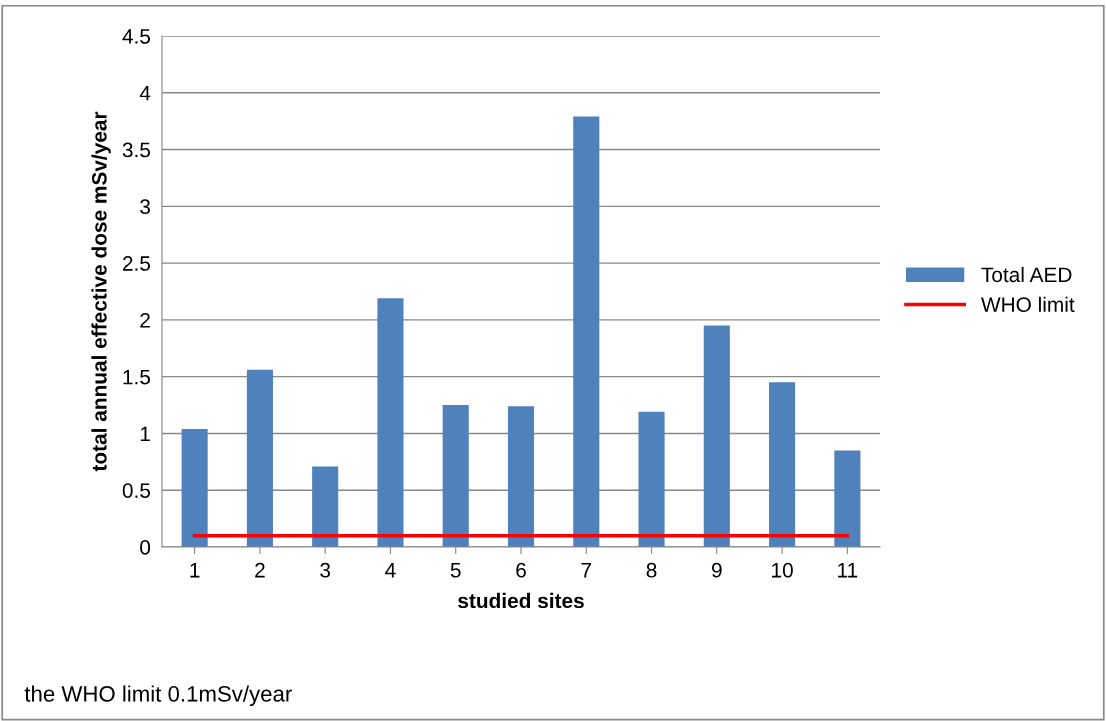 This screenshot has width=1106, height=721. What do you see at coordinates (136, 263) in the screenshot?
I see `y-tick-label: 2.5` at bounding box center [136, 263].